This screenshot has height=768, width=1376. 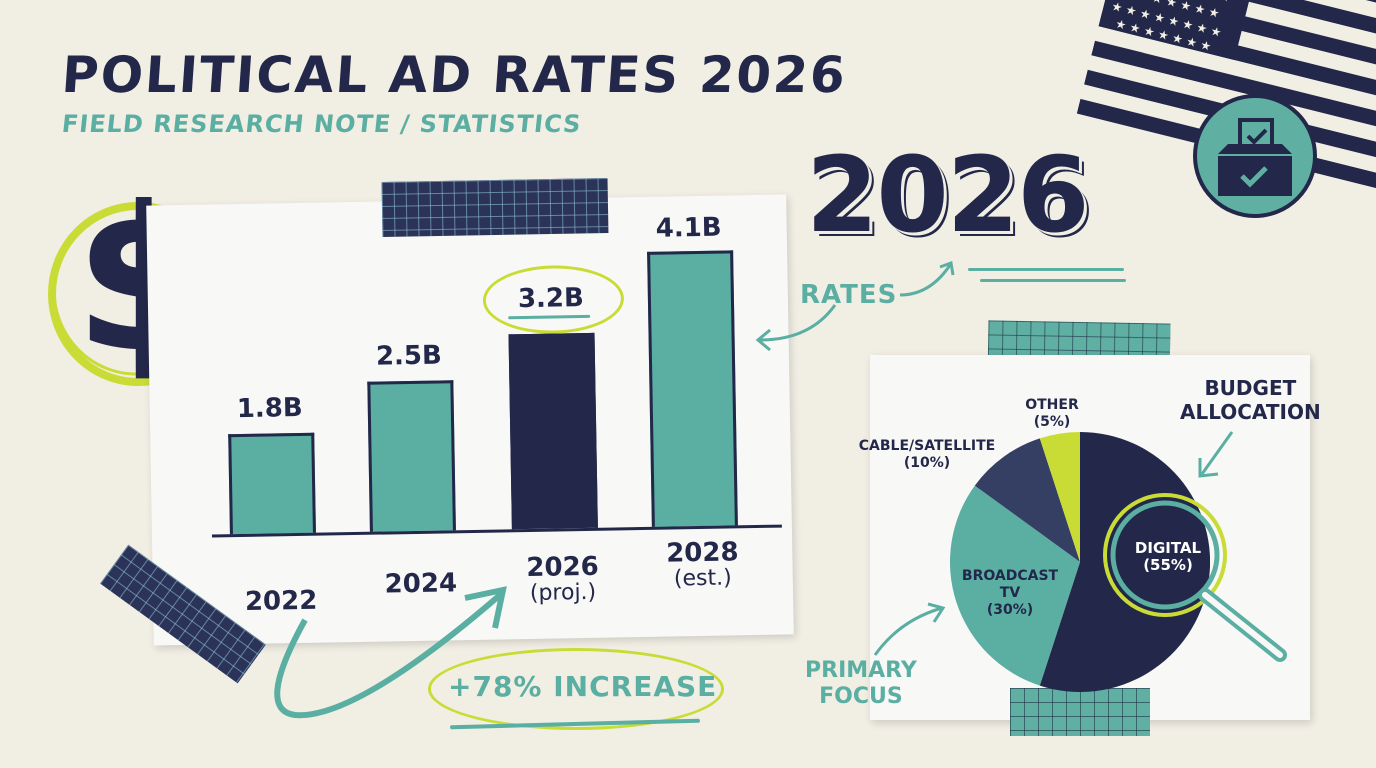 I want to click on increase-circle, so click(x=576, y=689).